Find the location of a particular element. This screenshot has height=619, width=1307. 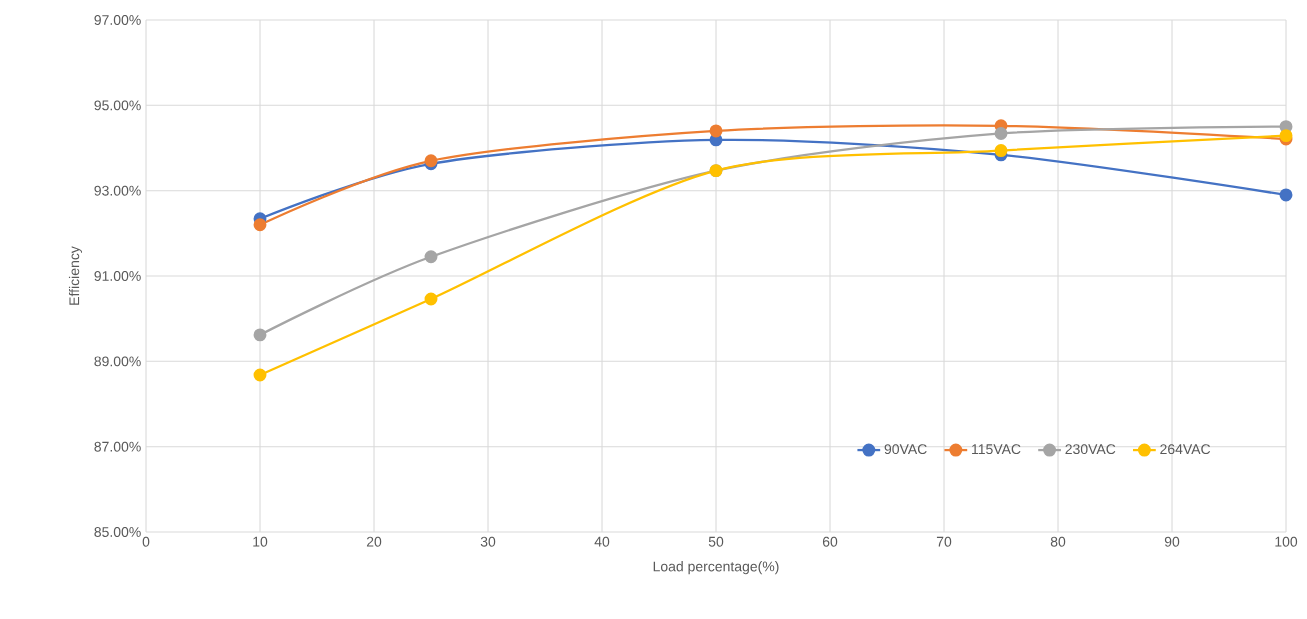

y-tick-label: 85.00% is located at coordinates (117, 532).